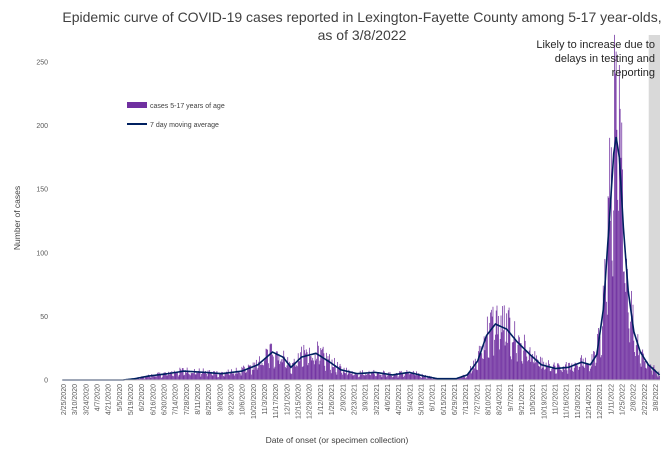 This screenshot has height=450, width=669. Describe the element at coordinates (595, 45) in the screenshot. I see `annotation-line-1: Likely to increase due to` at that location.